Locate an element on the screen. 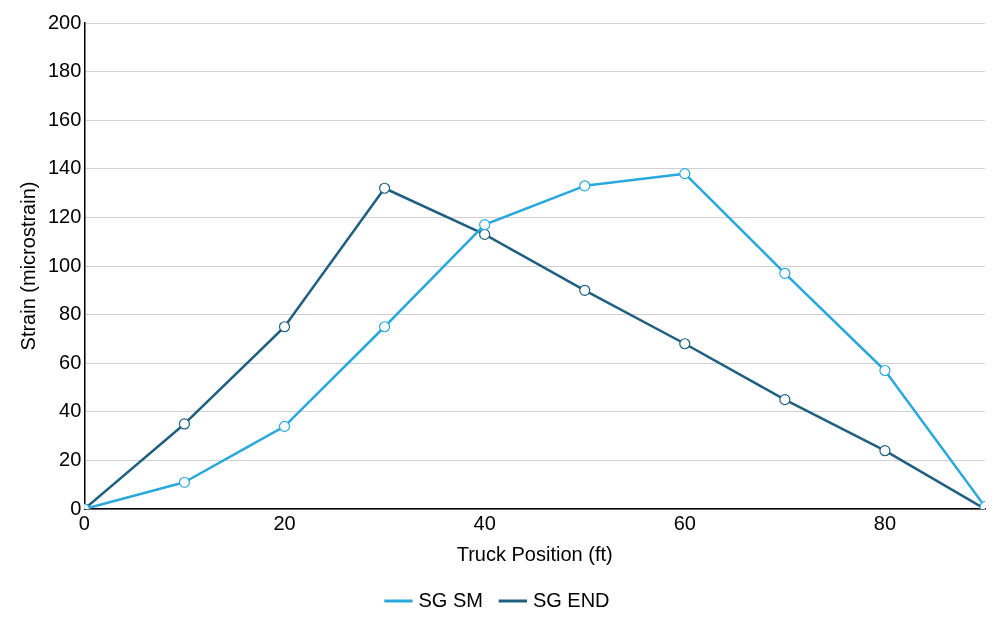 The height and width of the screenshot is (634, 1005). y-tick-label: 20 is located at coordinates (70, 458).